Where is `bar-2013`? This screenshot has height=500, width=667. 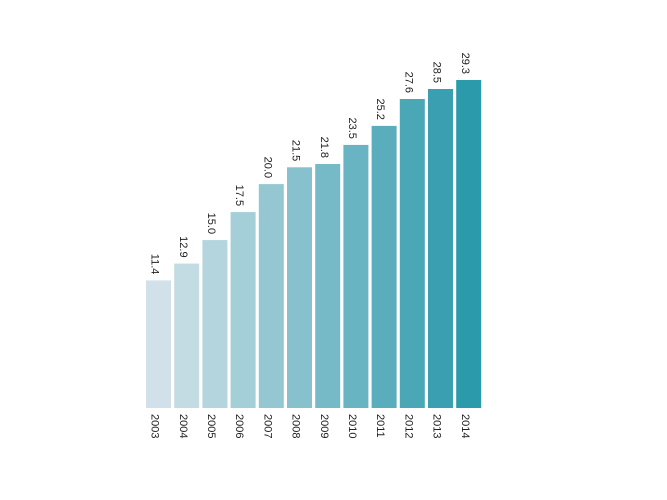 bar-2013 is located at coordinates (440, 248).